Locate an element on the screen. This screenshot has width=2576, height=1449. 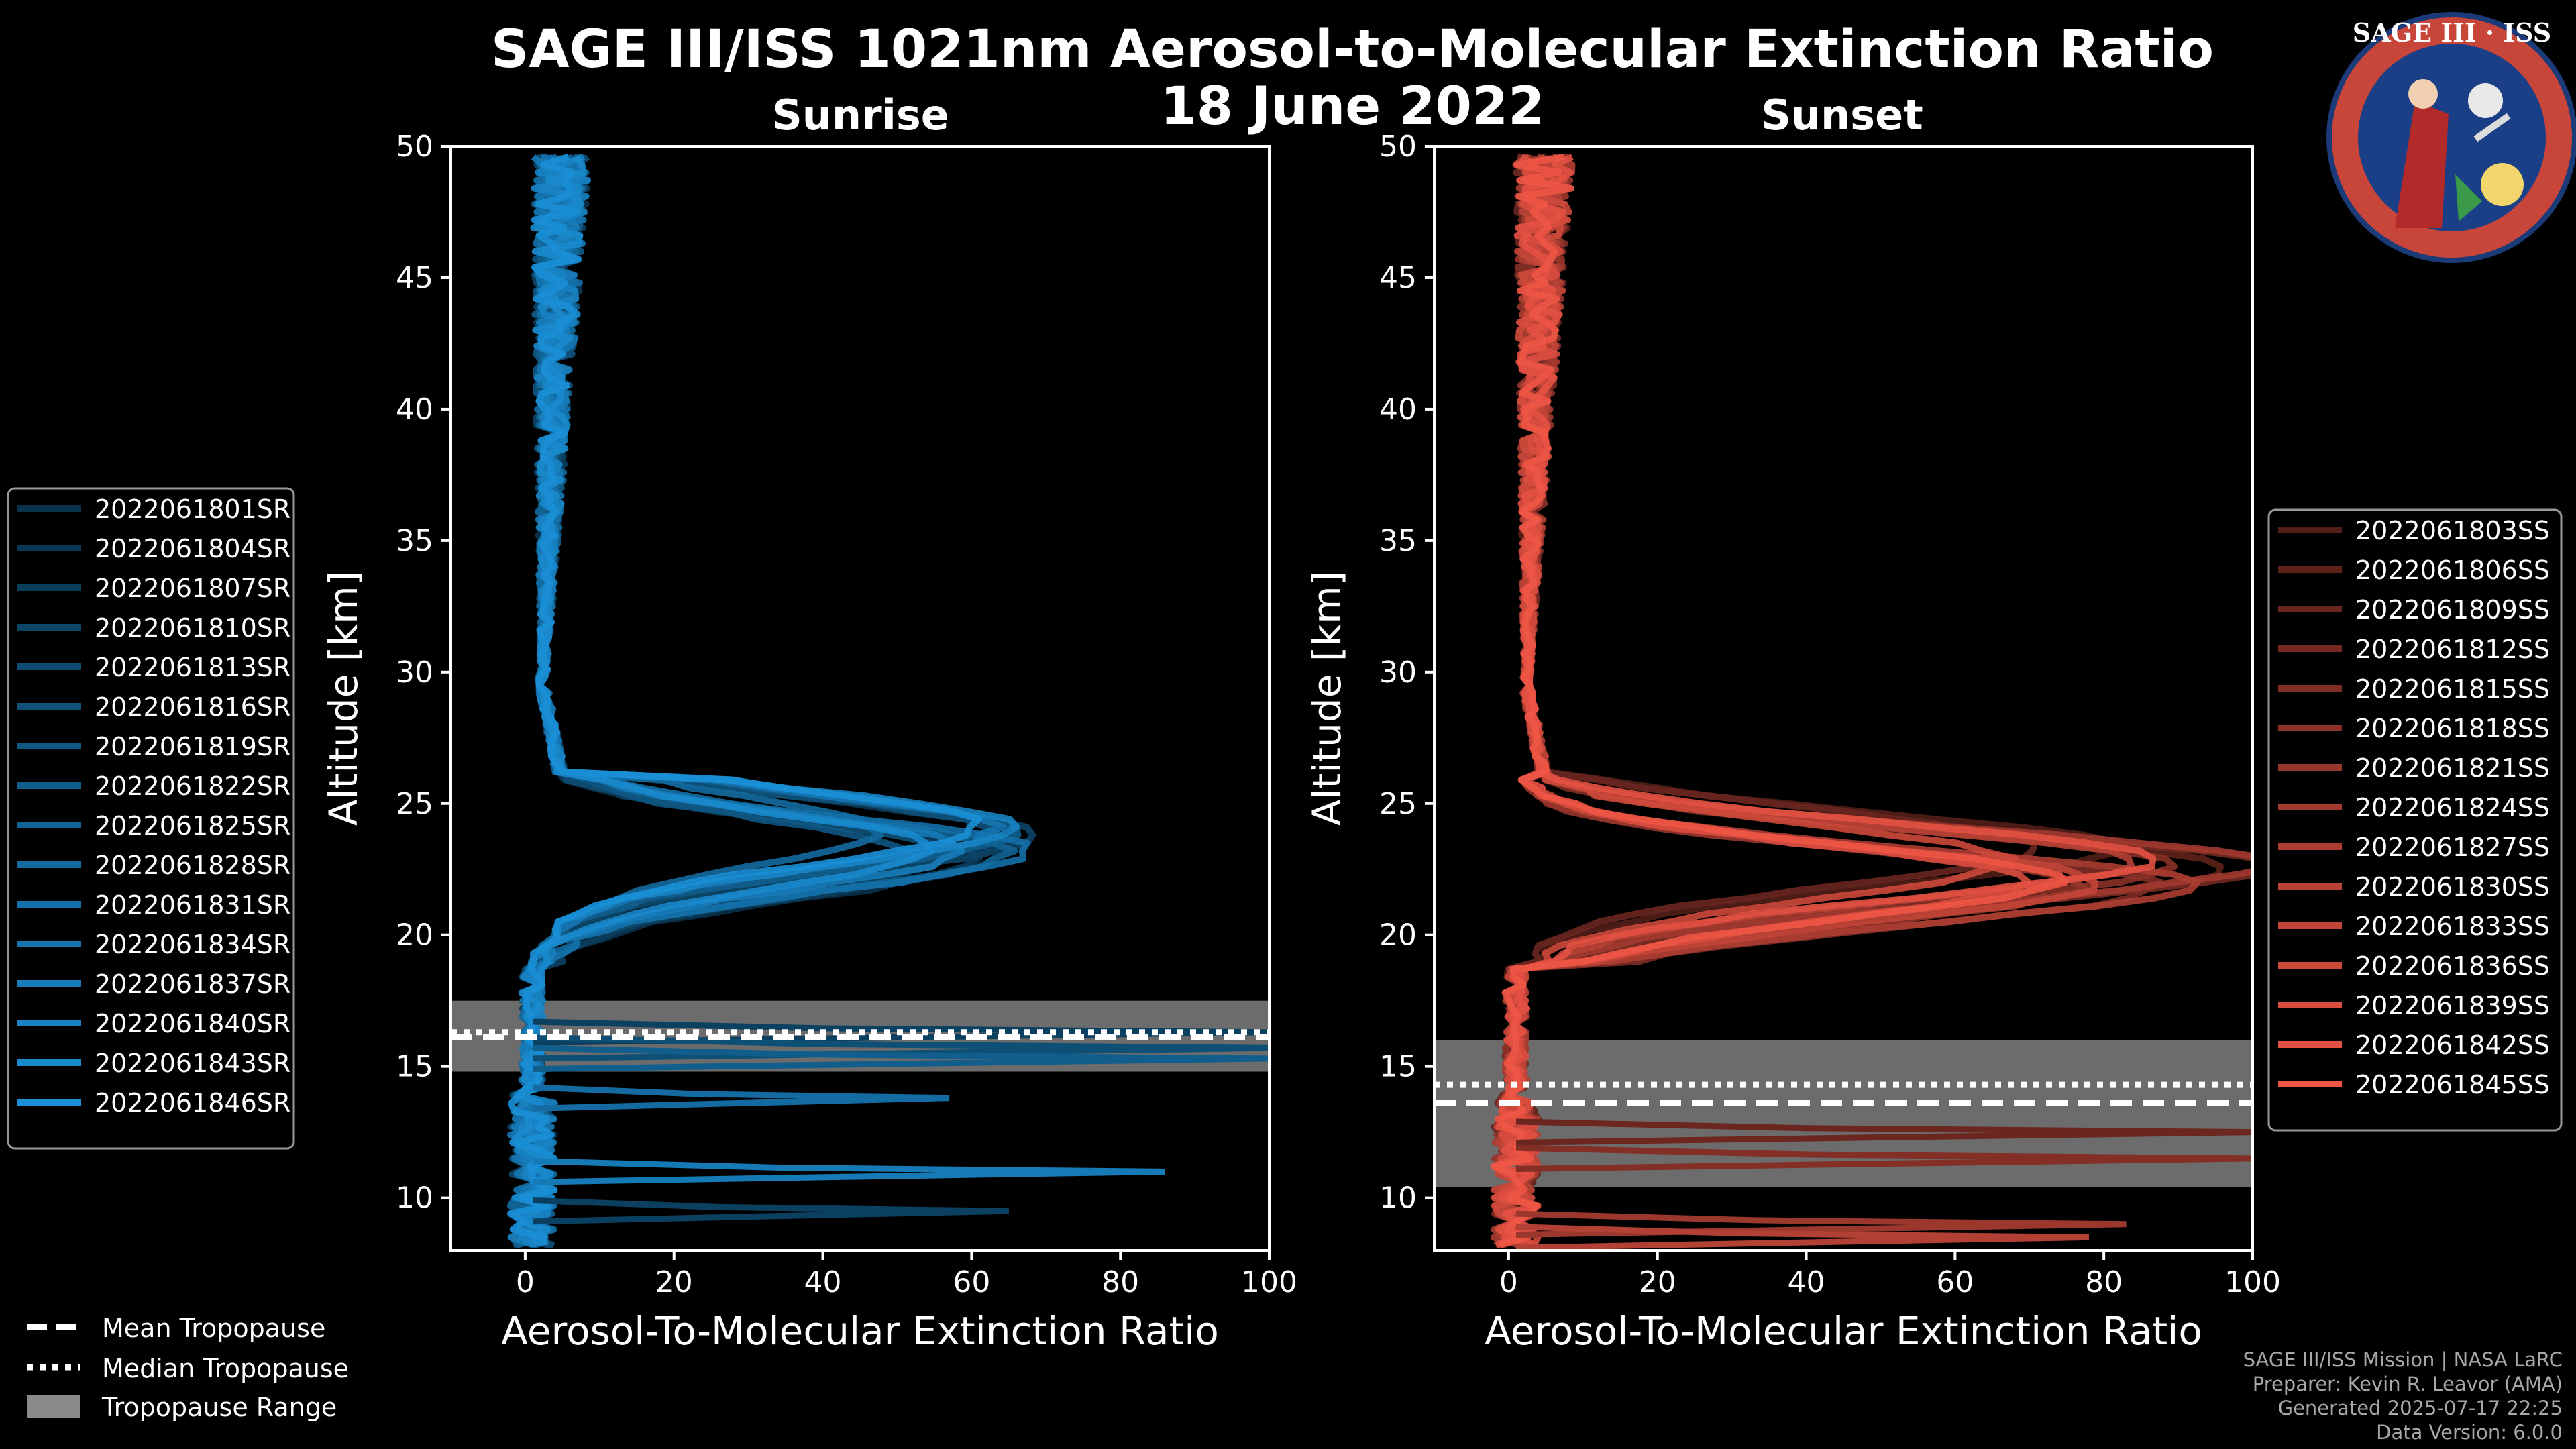
legend-item-2022061840SR: 2022061840SR is located at coordinates (192, 1023).